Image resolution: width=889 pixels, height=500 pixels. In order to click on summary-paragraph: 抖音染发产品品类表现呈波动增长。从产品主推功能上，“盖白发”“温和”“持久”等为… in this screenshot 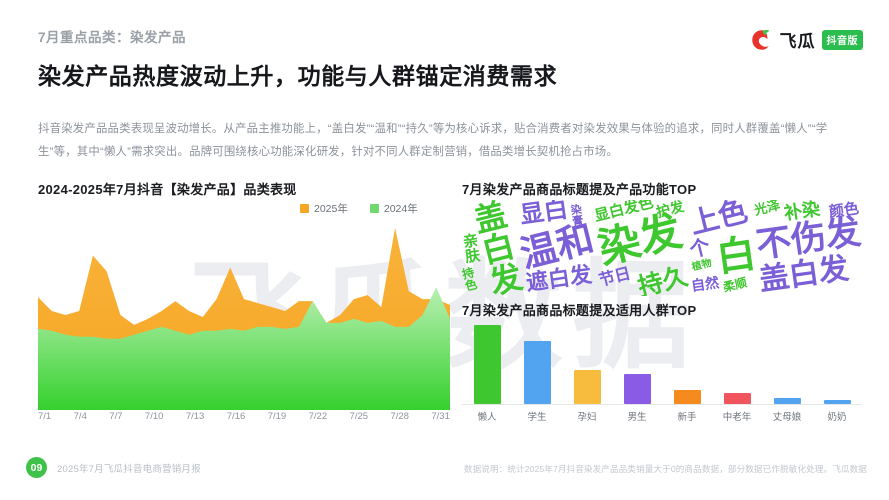, I will do `click(433, 140)`.